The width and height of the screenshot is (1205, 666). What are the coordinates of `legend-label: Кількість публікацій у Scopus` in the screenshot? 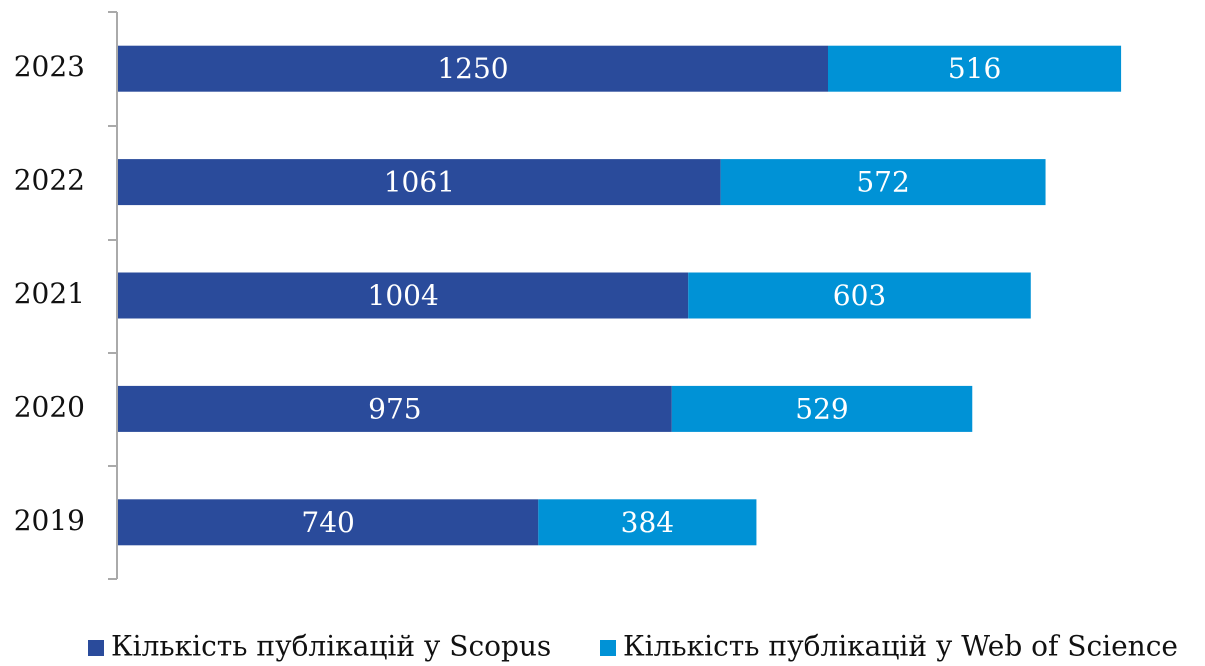 It's located at (331, 646).